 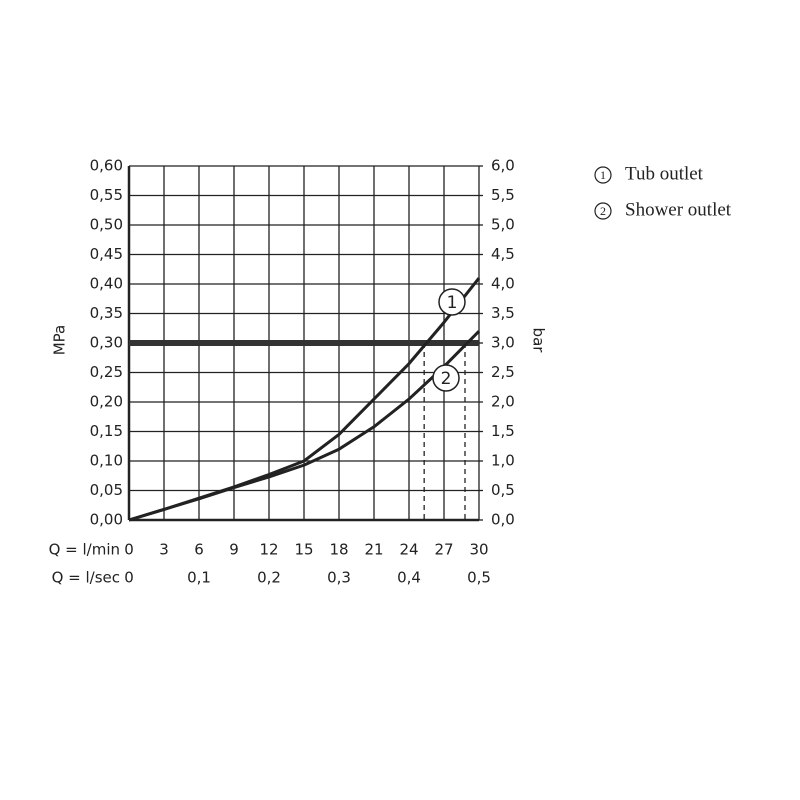 I want to click on y2-tick-label: 4,5, so click(x=503, y=254).